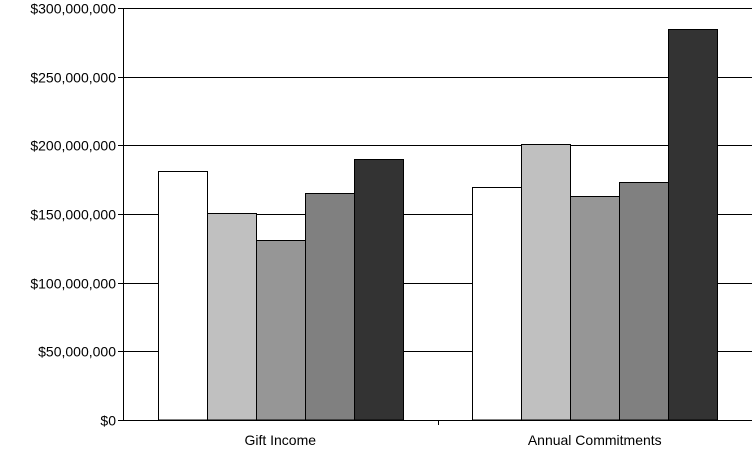 This screenshot has width=752, height=451. I want to click on y-tick-label: $200,000,000, so click(73, 146).